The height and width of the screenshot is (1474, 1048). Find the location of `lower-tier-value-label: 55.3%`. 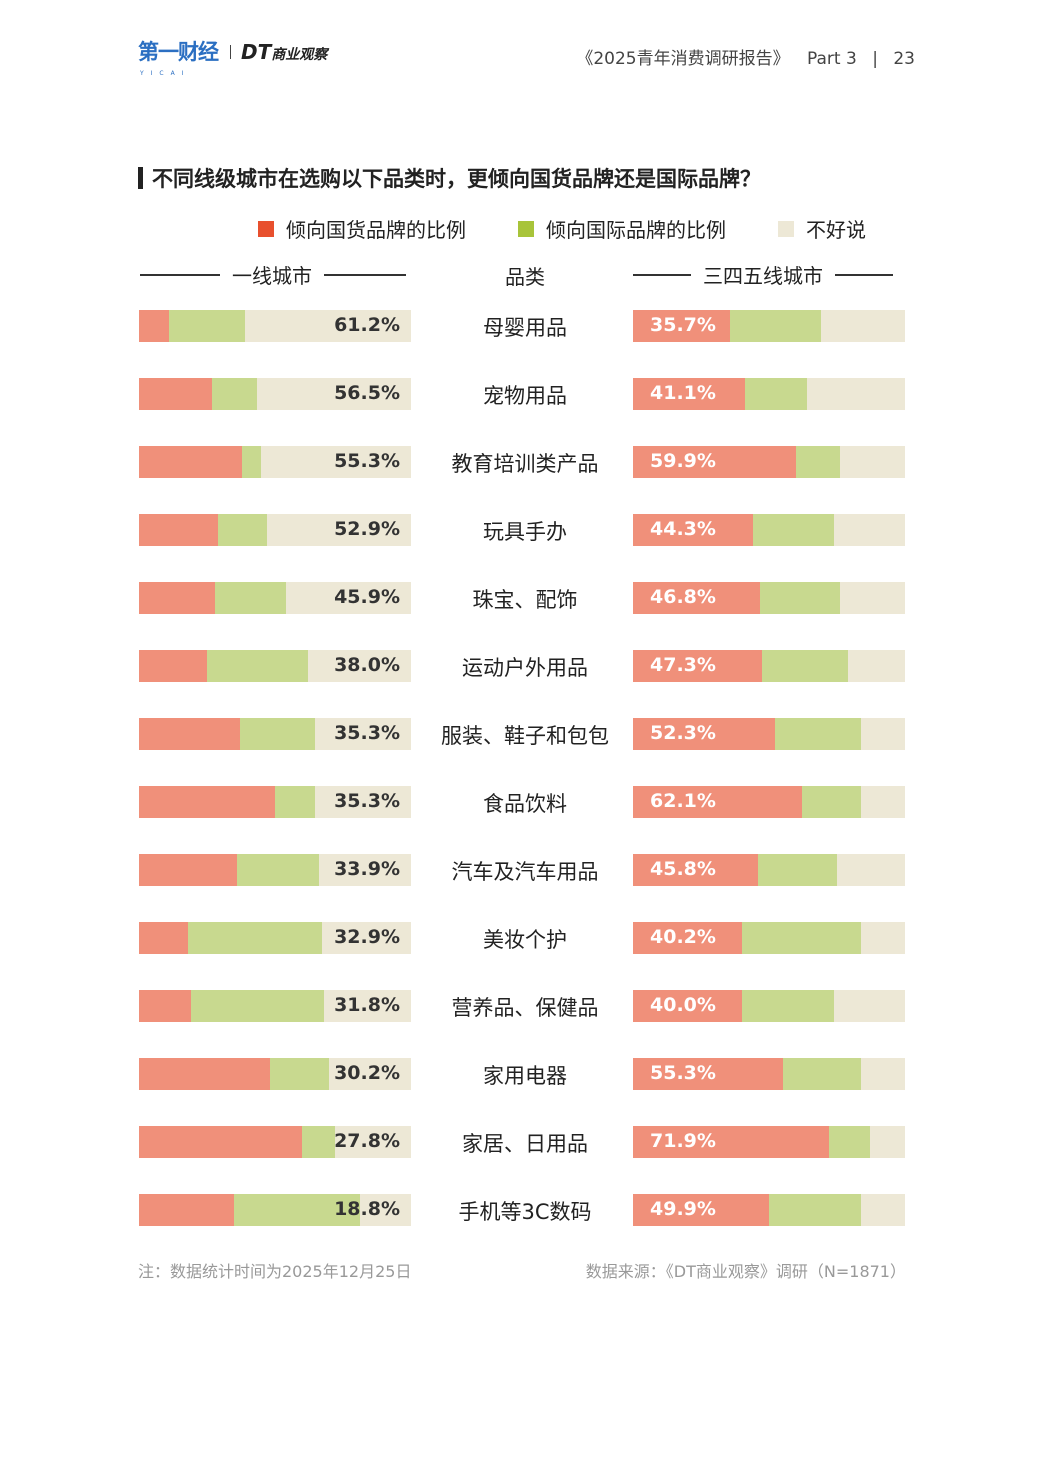

lower-tier-value-label: 55.3% is located at coordinates (683, 1073).